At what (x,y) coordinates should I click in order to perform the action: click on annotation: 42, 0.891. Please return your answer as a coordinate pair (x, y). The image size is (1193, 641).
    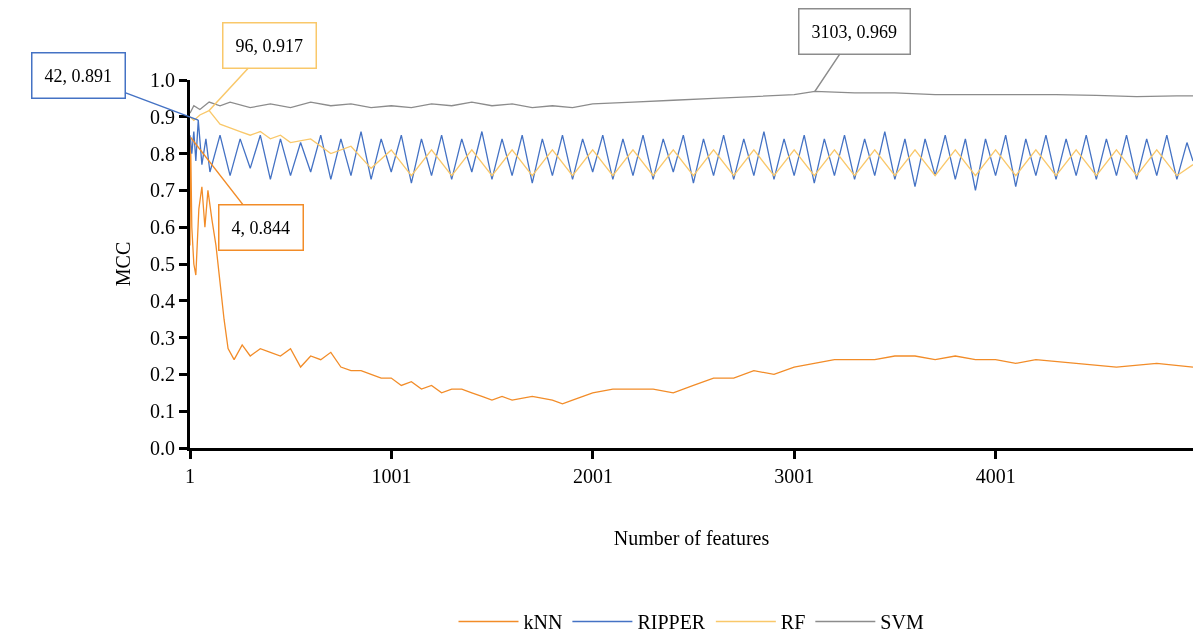
    Looking at the image, I should click on (78, 75).